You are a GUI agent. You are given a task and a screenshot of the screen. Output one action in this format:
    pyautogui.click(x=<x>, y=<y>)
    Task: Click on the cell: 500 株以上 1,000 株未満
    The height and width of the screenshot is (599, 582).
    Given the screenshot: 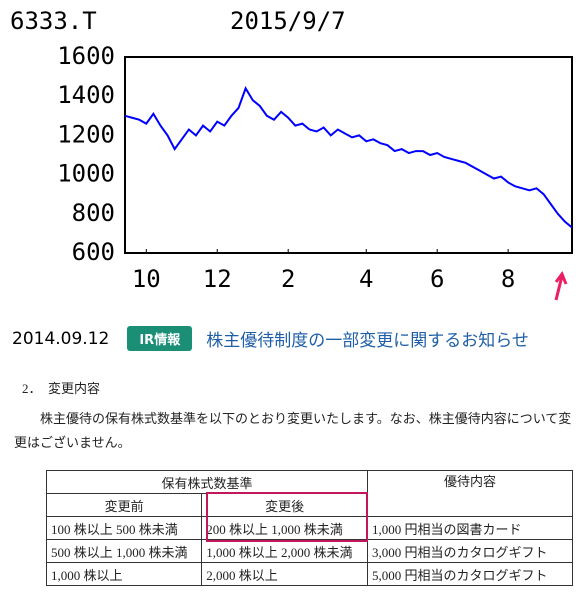 What is the action you would take?
    pyautogui.click(x=124, y=551)
    